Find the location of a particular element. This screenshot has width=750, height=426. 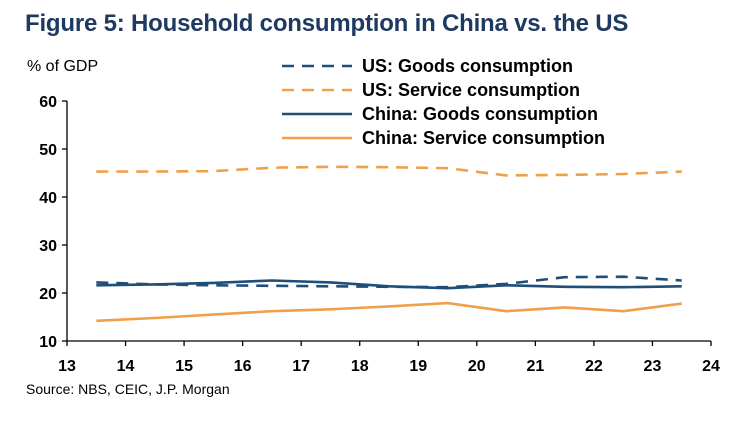

legend-label-us-service-consumption: US: Service consumption is located at coordinates (471, 90).